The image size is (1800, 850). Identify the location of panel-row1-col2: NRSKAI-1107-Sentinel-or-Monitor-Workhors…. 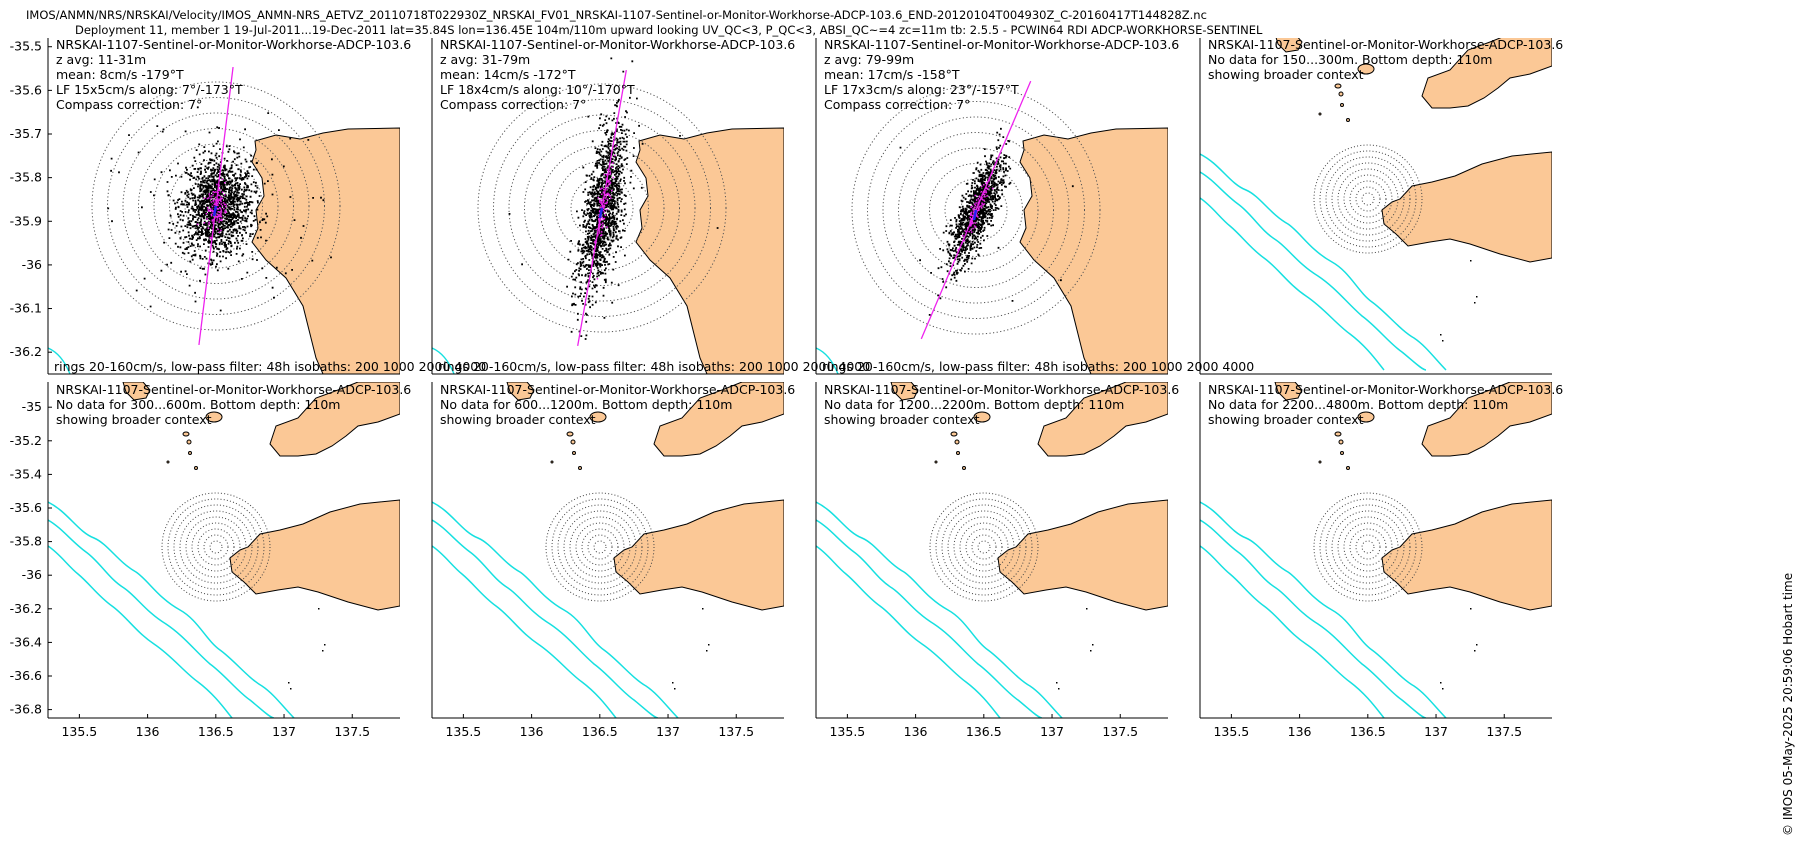
(650, 206).